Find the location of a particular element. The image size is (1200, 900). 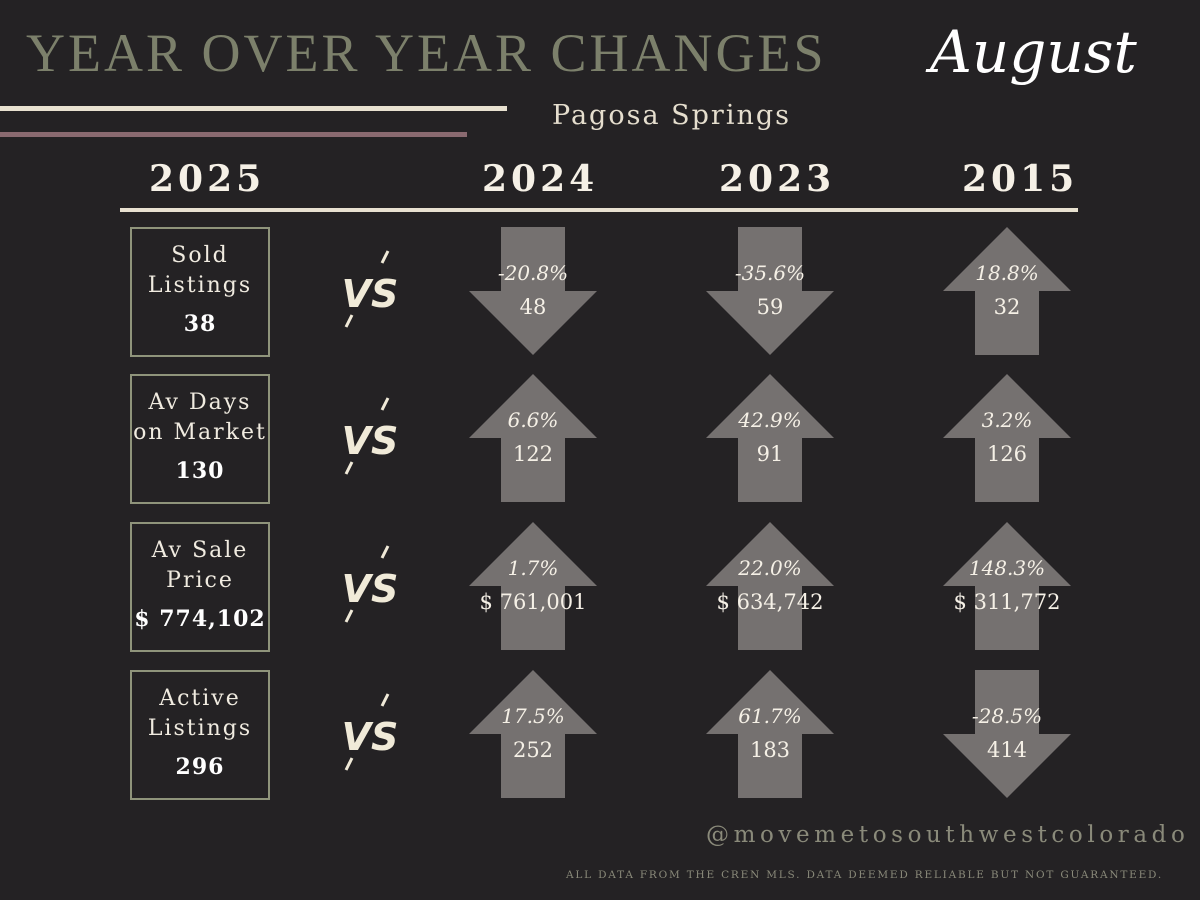

change-percent: 18.8% is located at coordinates (1007, 273).